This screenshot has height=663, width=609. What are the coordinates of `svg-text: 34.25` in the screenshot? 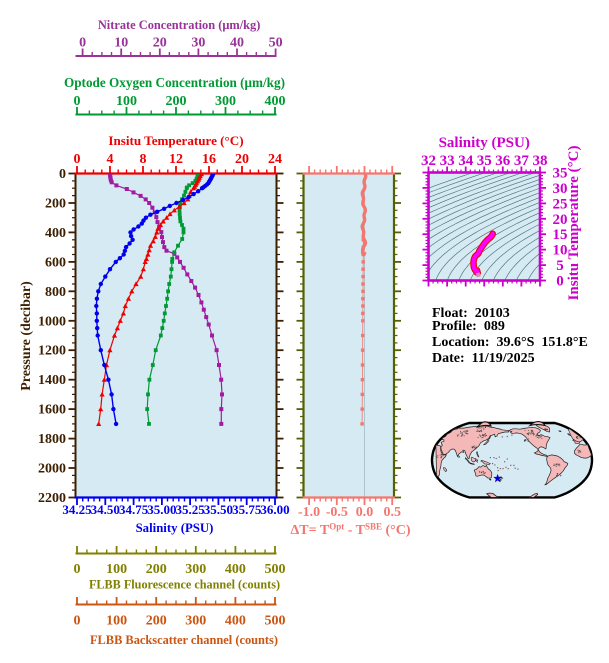 It's located at (77, 509).